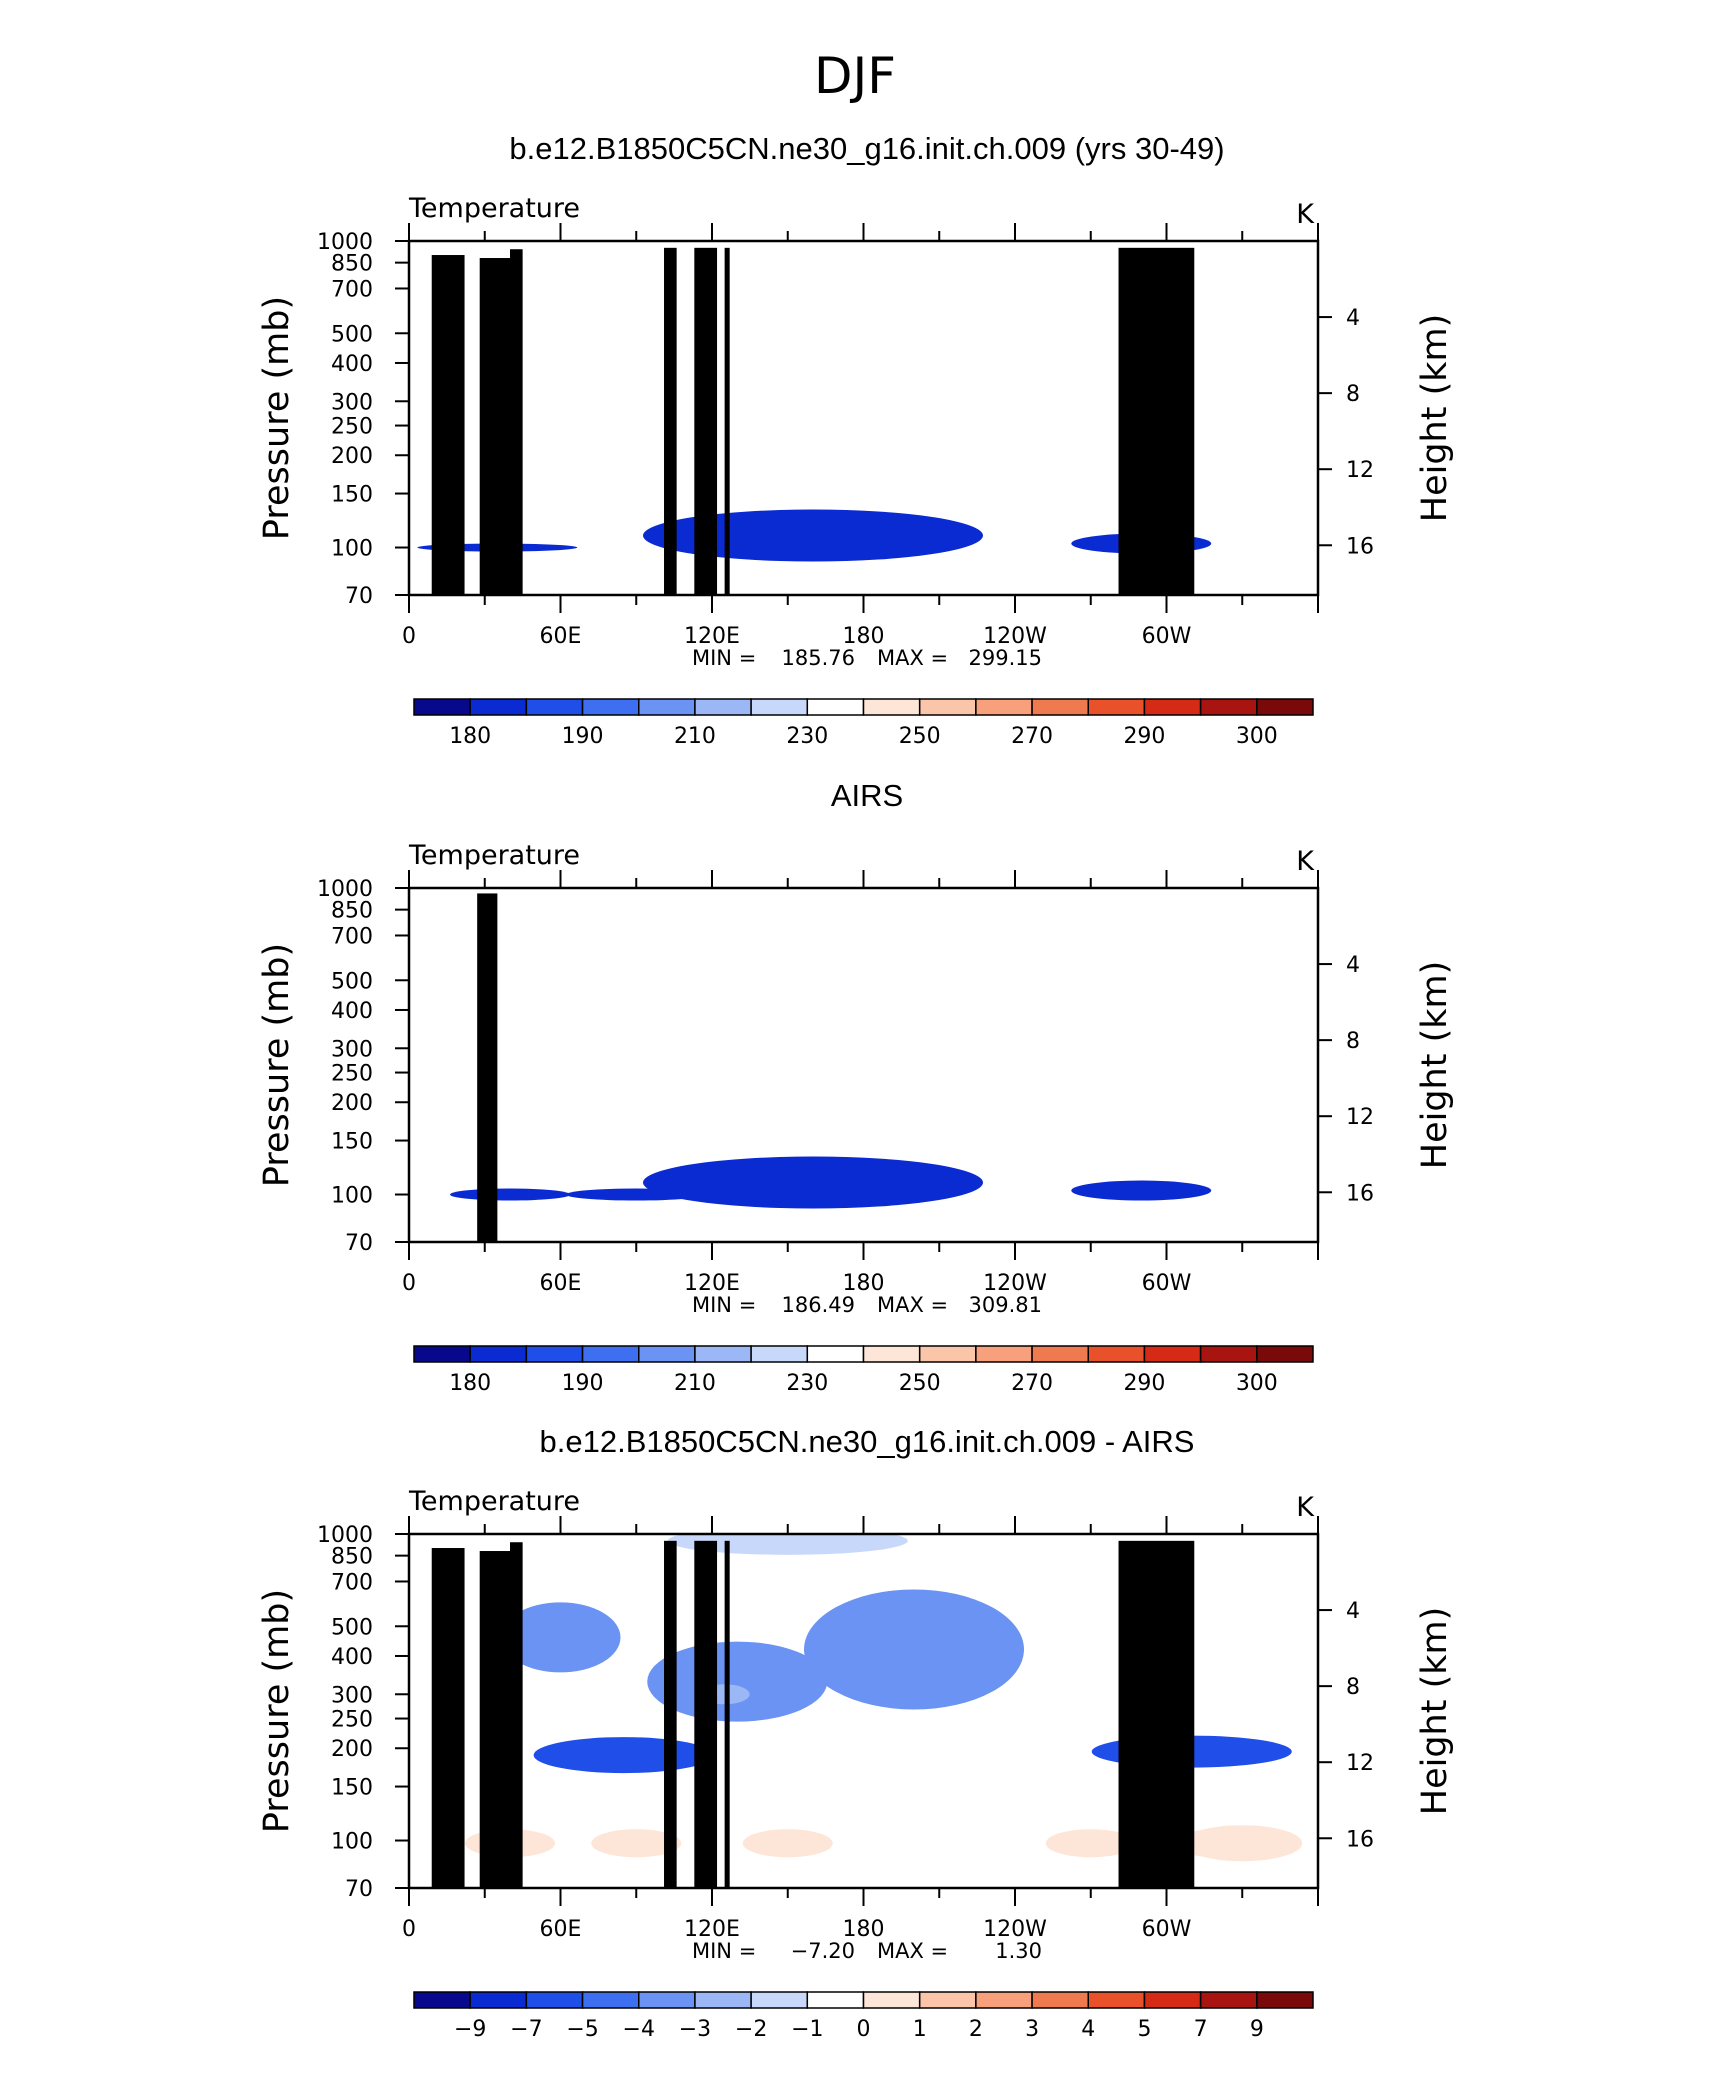  What do you see at coordinates (526, 2029) in the screenshot?
I see `colorbar-label: −7` at bounding box center [526, 2029].